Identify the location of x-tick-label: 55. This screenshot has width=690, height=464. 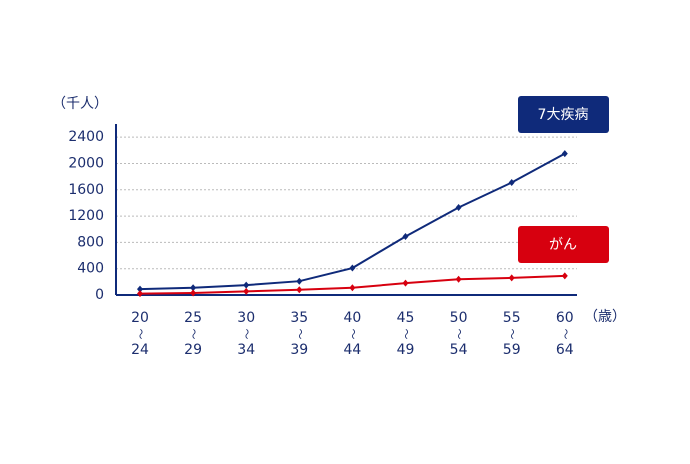
(512, 318).